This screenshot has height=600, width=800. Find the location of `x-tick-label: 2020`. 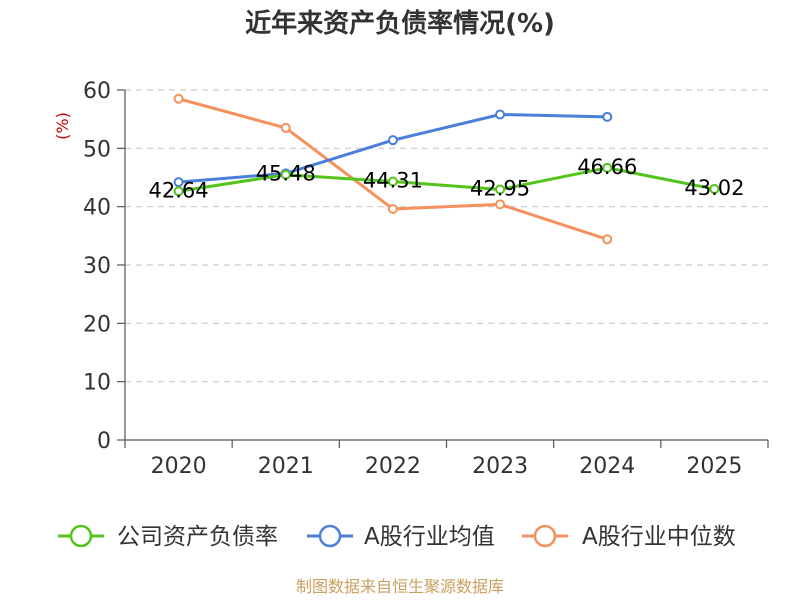

x-tick-label: 2020 is located at coordinates (179, 466).